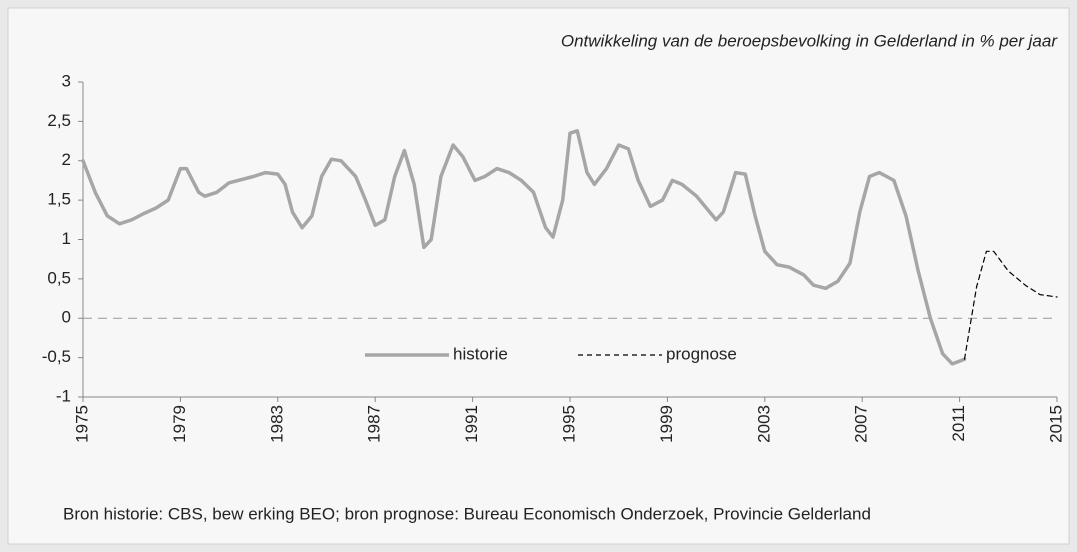 This screenshot has height=552, width=1077. Describe the element at coordinates (701, 353) in the screenshot. I see `legend-label: prognose` at that location.